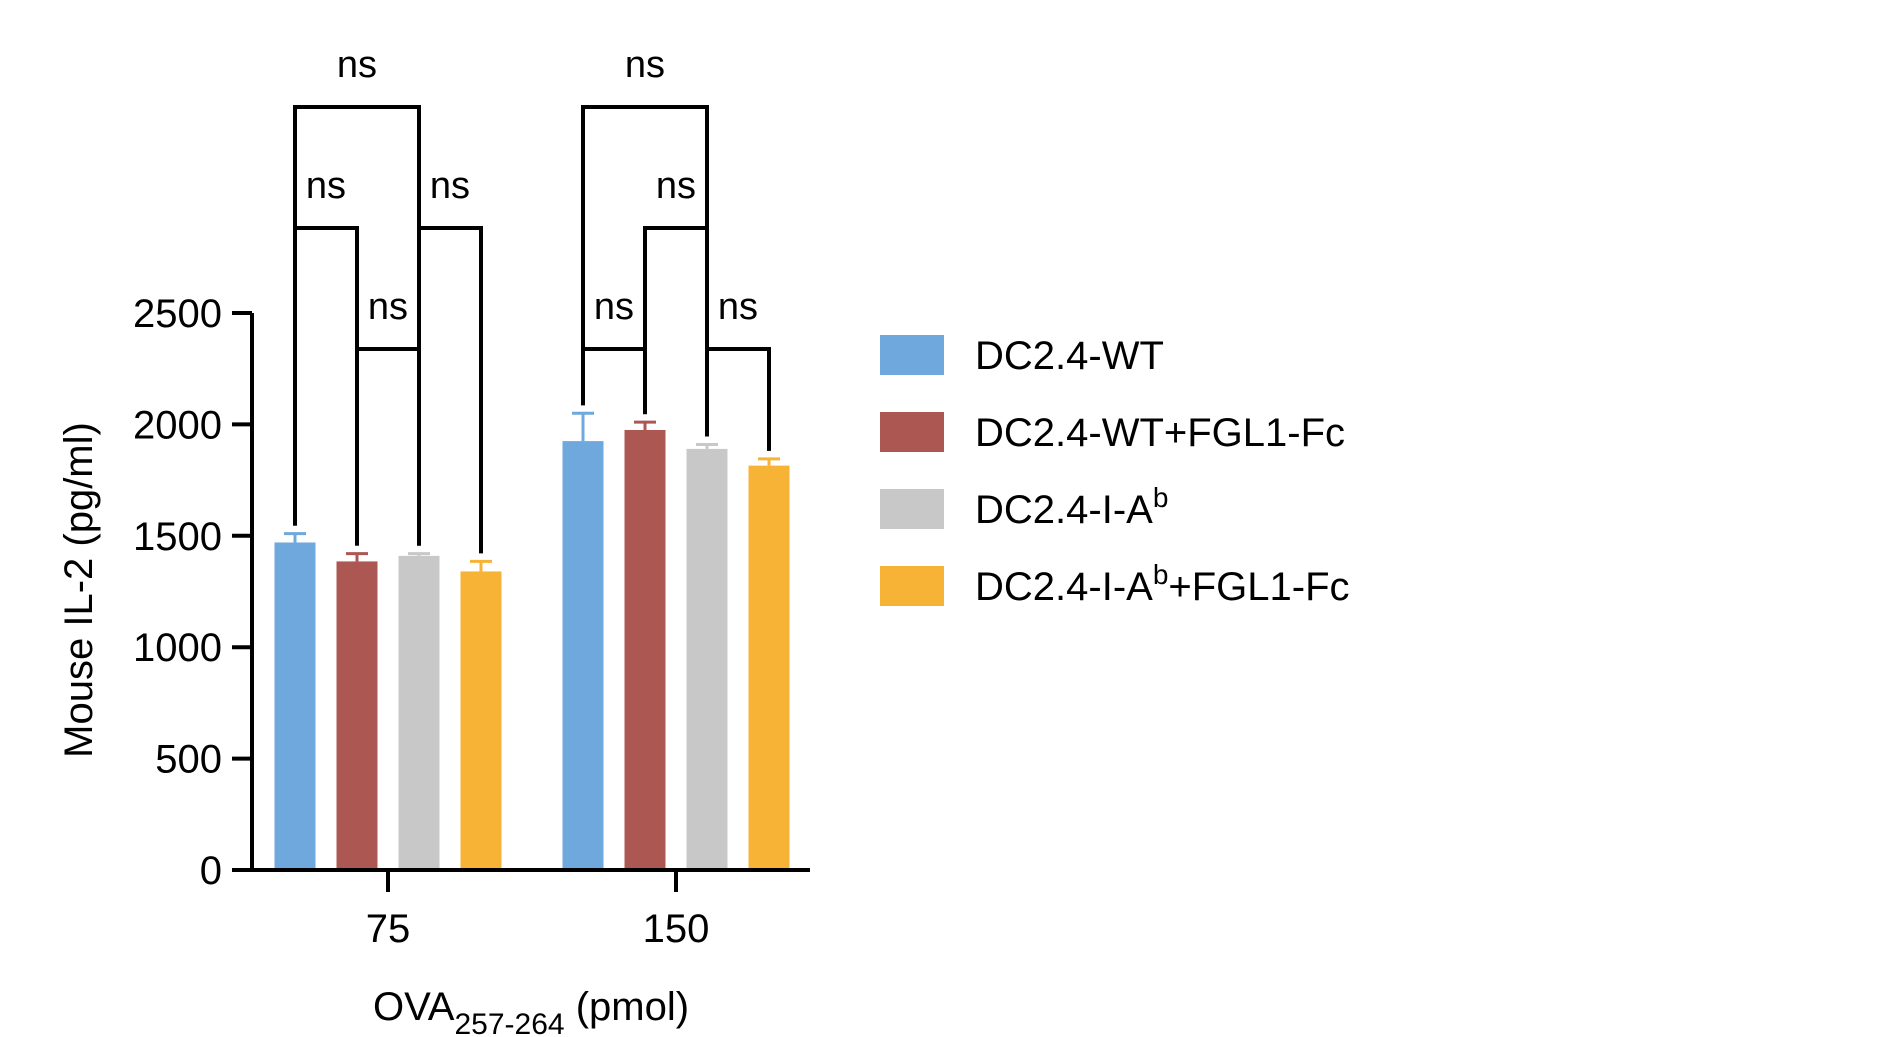  Describe the element at coordinates (177, 314) in the screenshot. I see `y-tick-label: 2500` at that location.